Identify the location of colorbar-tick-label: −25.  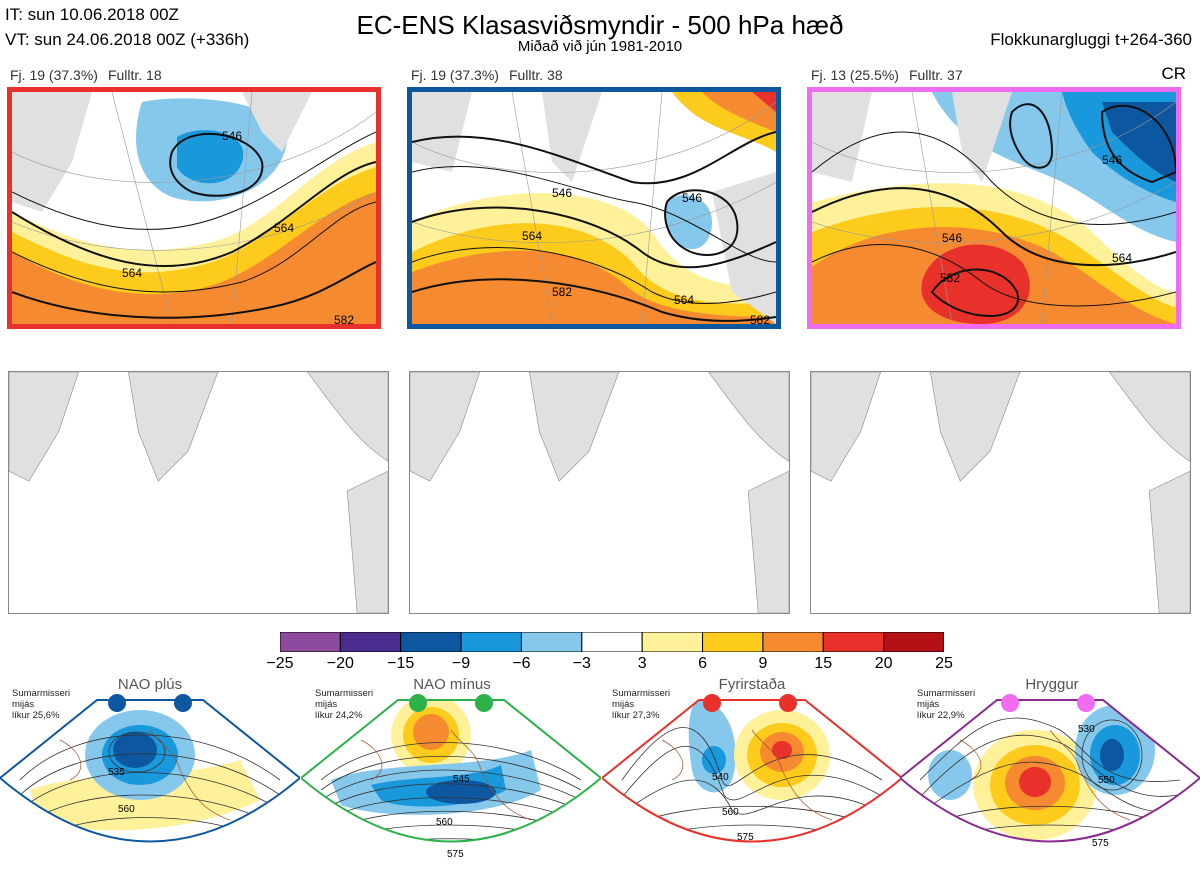
(280, 663).